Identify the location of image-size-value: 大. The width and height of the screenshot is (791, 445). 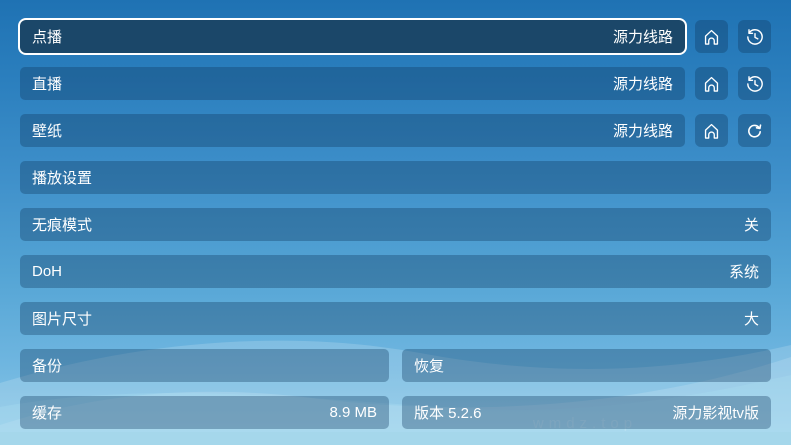
(751, 319).